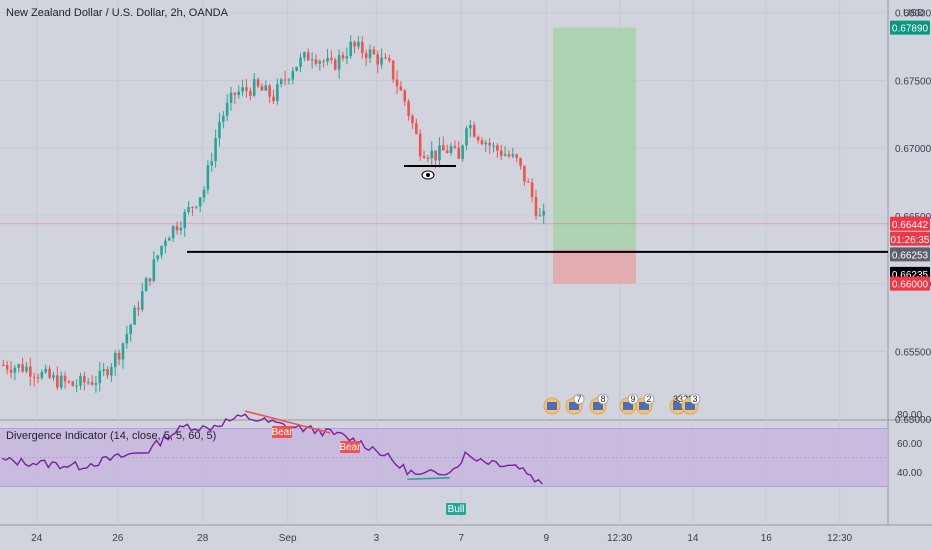 Image resolution: width=932 pixels, height=550 pixels. I want to click on time-tick-label: 12:30, so click(619, 538).